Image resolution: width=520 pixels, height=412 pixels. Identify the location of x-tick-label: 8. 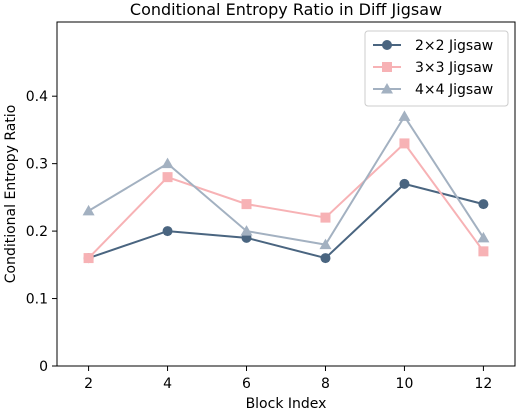
(325, 384).